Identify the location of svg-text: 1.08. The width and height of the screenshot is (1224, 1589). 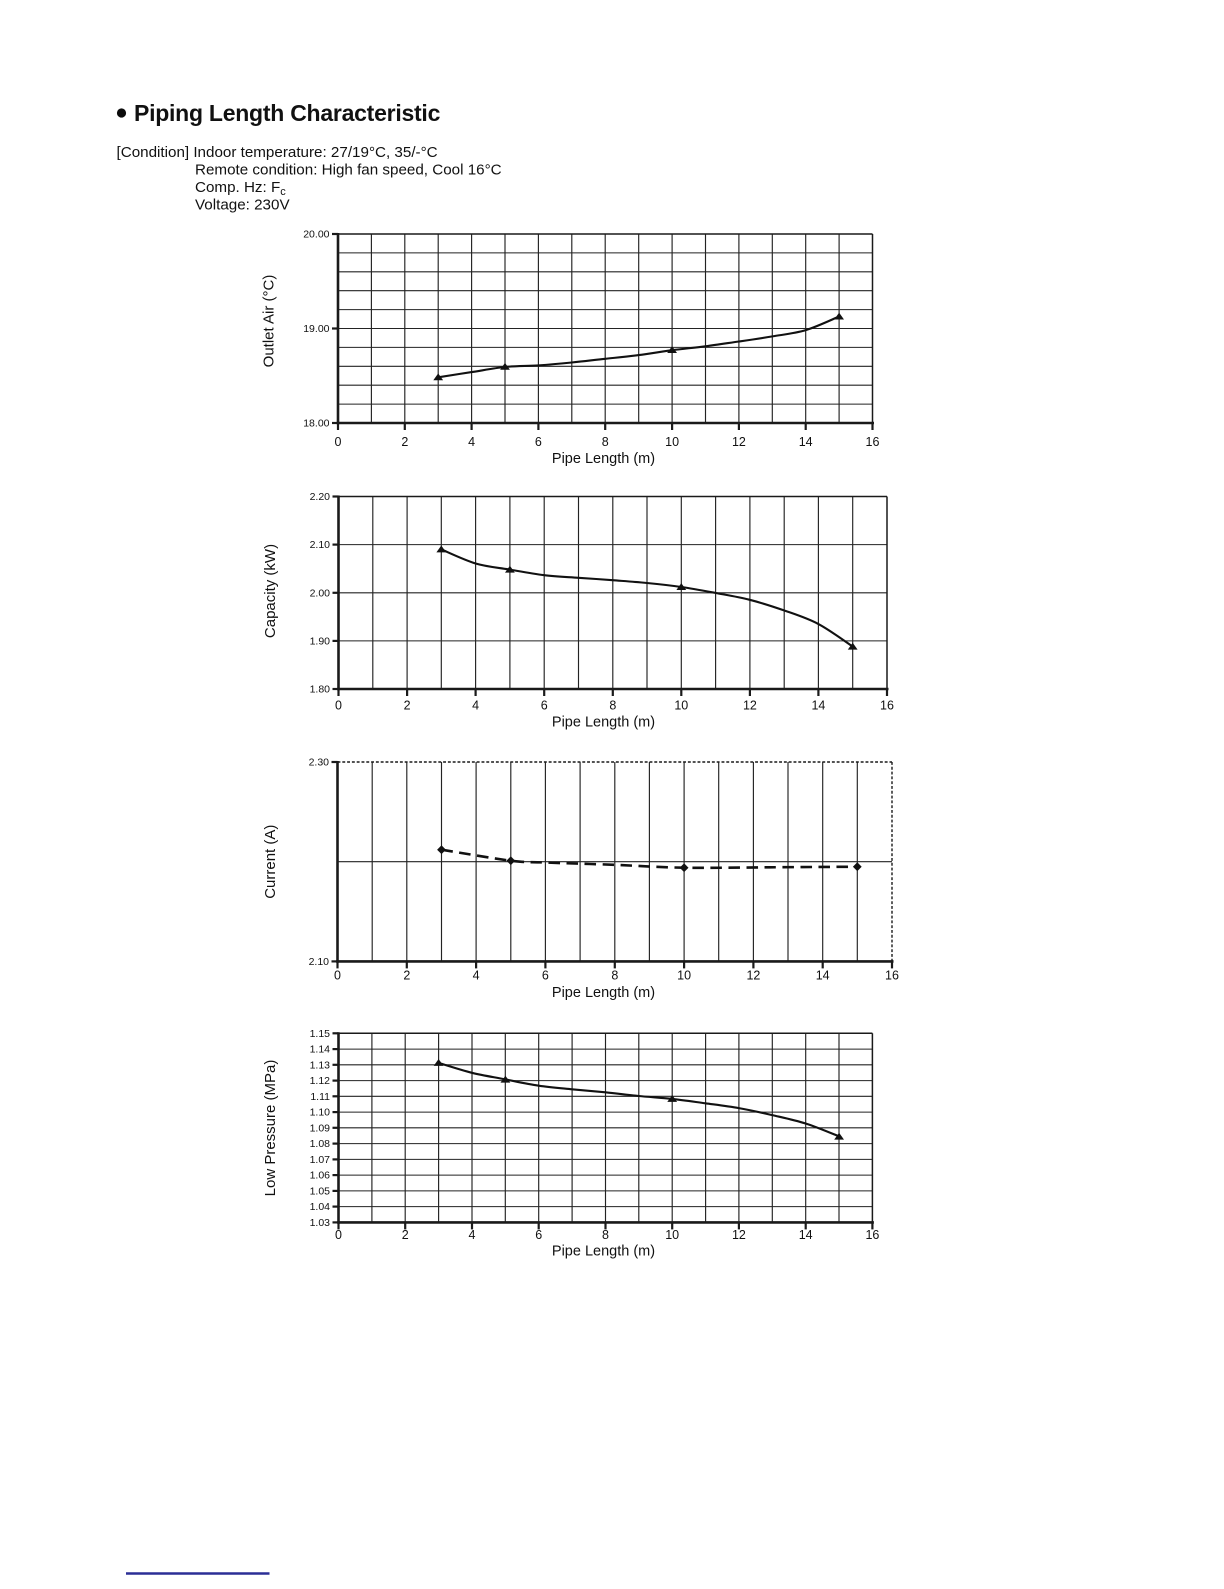
(320, 1144).